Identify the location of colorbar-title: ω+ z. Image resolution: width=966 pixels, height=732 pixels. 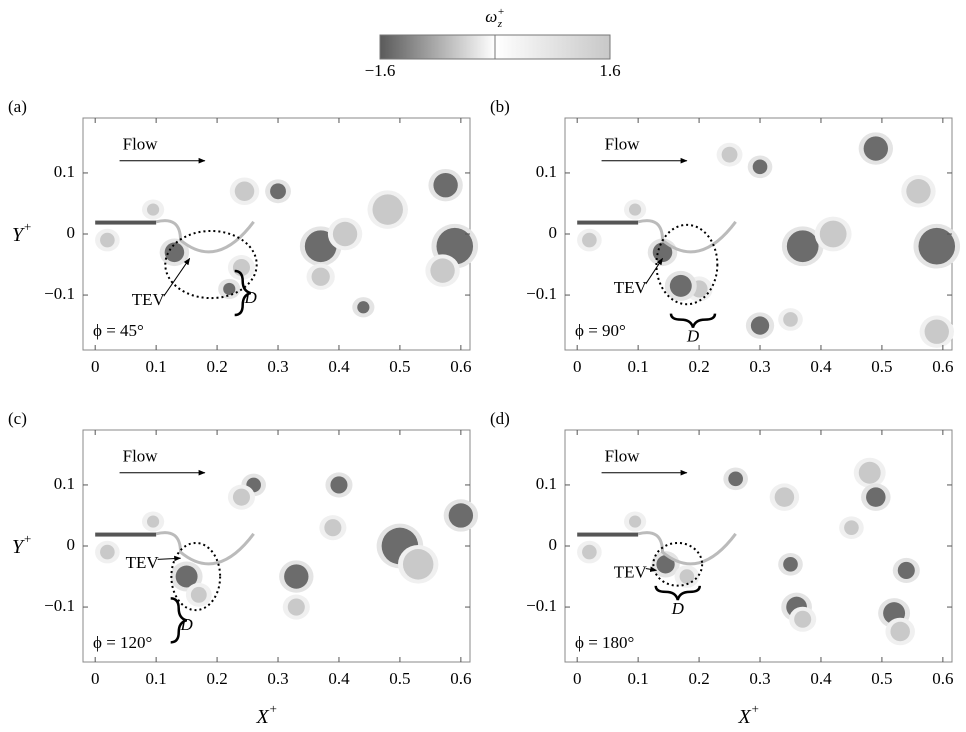
(494, 18).